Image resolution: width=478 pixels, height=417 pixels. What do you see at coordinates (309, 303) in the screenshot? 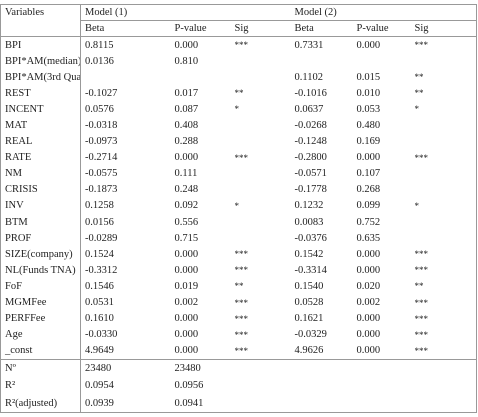
I see `value-cell: 0.0528` at bounding box center [309, 303].